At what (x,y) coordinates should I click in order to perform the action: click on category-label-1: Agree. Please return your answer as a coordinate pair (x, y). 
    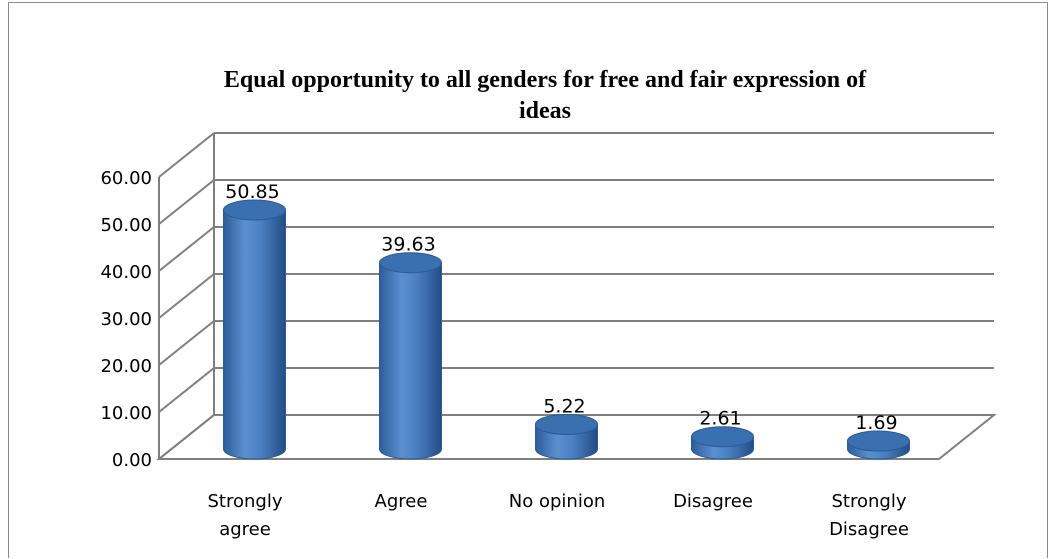
    Looking at the image, I should click on (401, 501).